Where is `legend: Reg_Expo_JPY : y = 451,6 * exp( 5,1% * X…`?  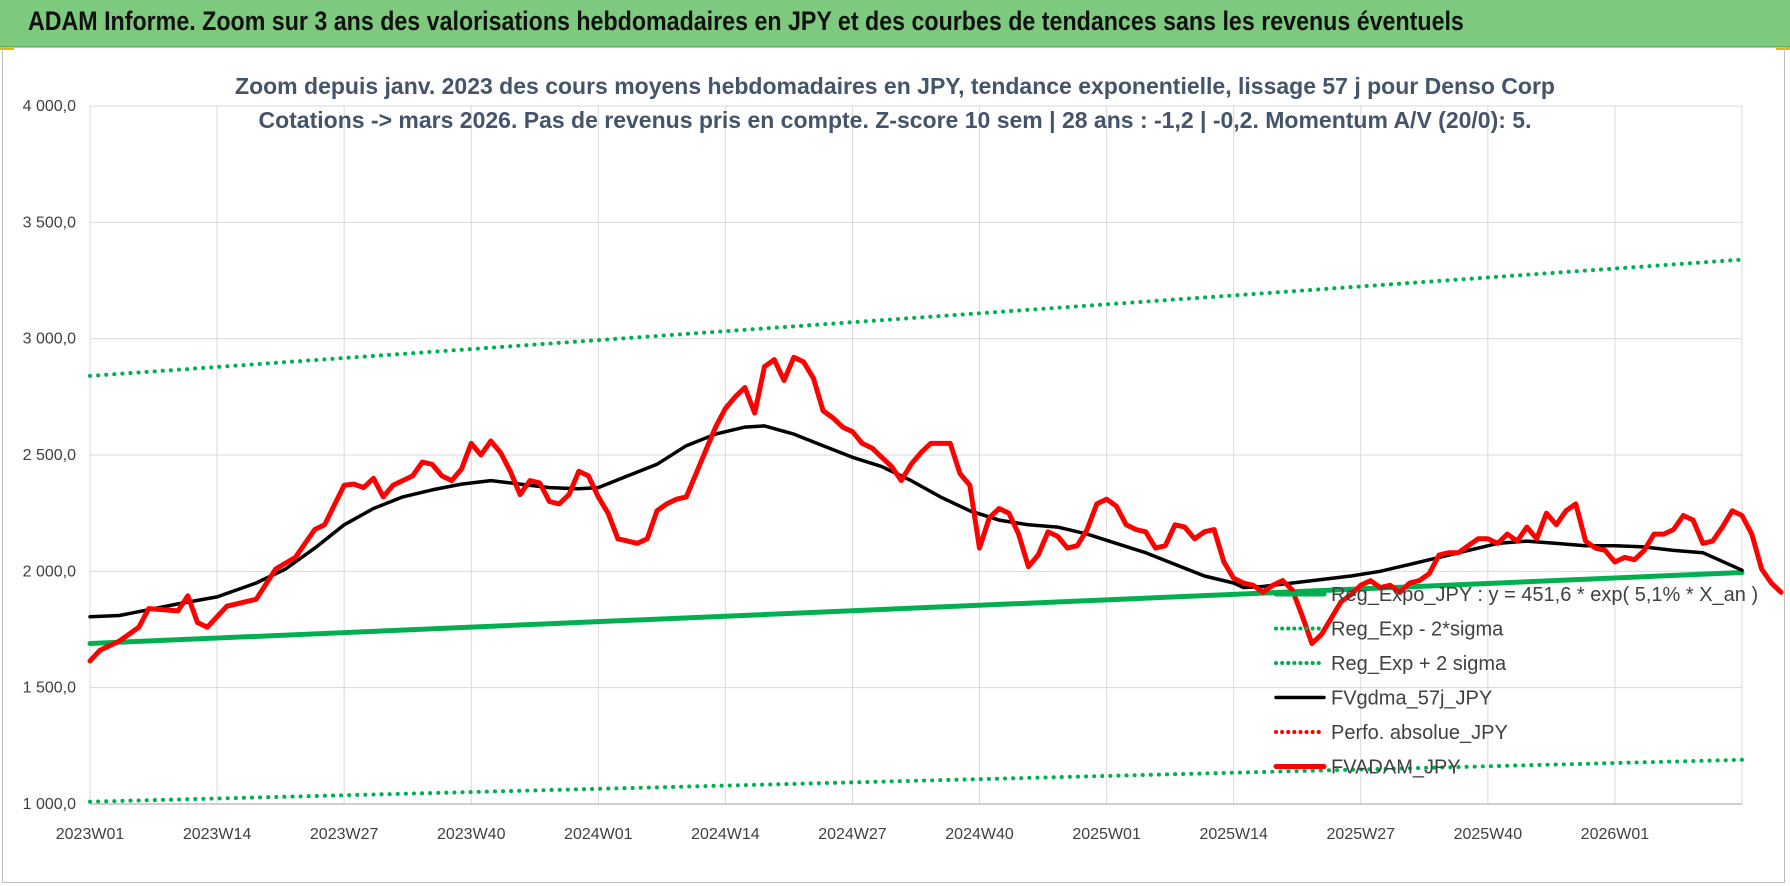 legend: Reg_Expo_JPY : y = 451,6 * exp( 5,1% * X… is located at coordinates (1515, 681).